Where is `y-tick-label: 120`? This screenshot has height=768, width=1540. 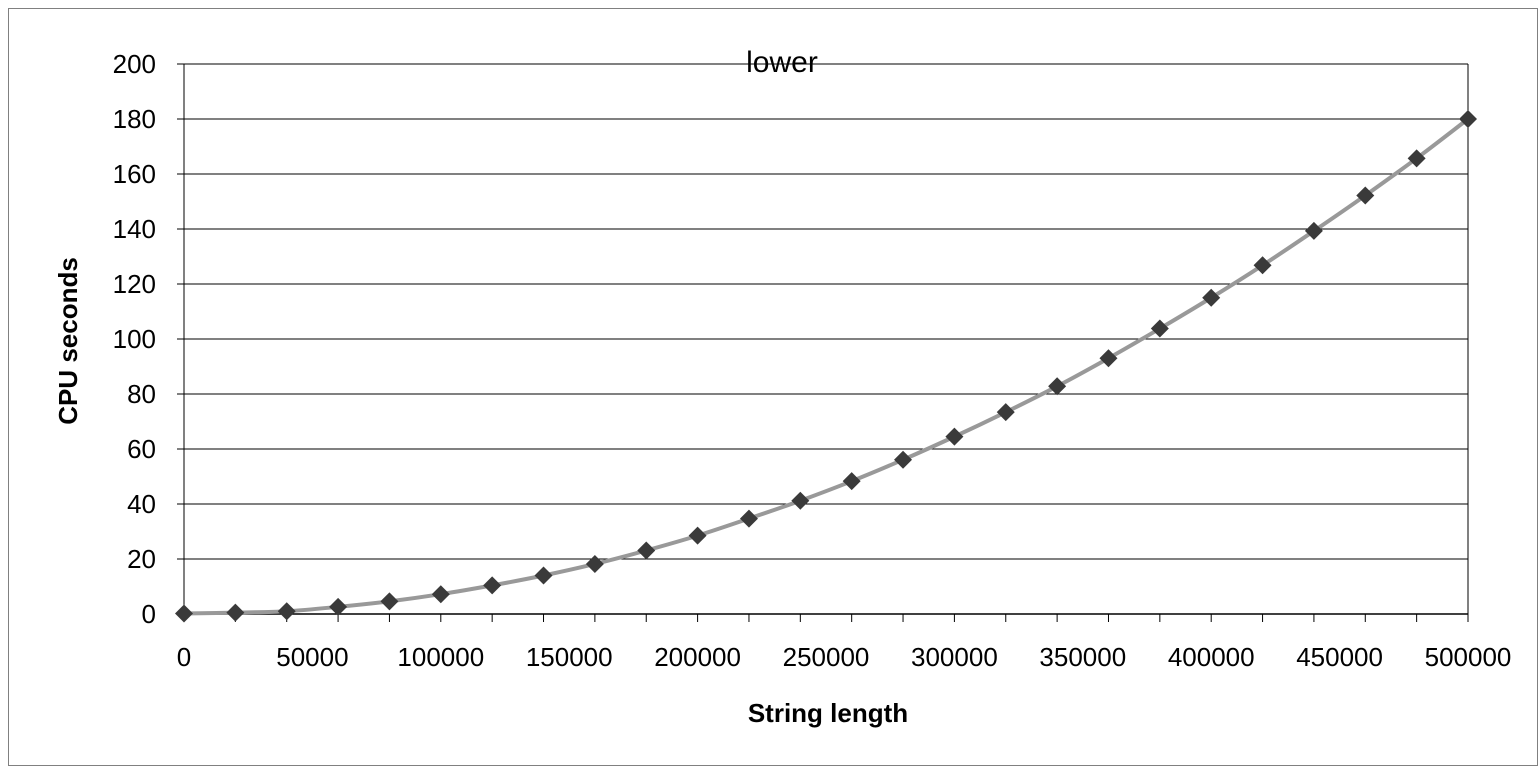
y-tick-label: 120 is located at coordinates (134, 284).